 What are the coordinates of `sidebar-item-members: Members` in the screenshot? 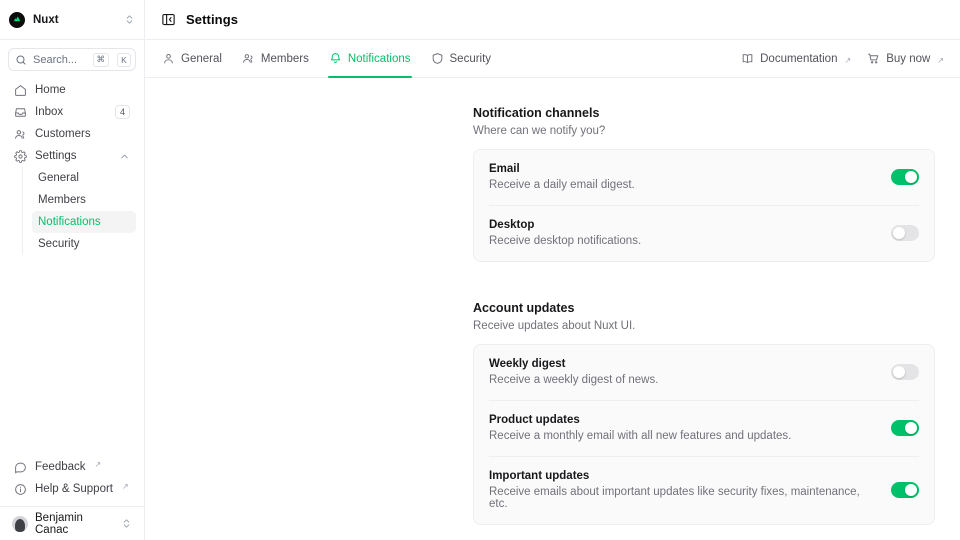 It's located at (84, 200).